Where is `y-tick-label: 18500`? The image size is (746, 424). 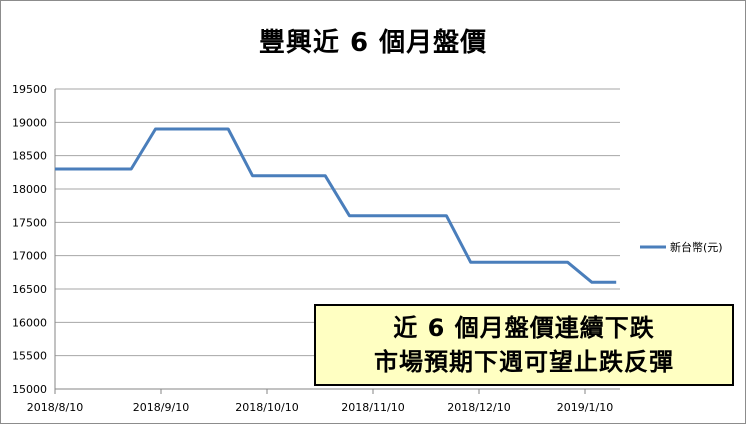
y-tick-label: 18500 is located at coordinates (29, 156).